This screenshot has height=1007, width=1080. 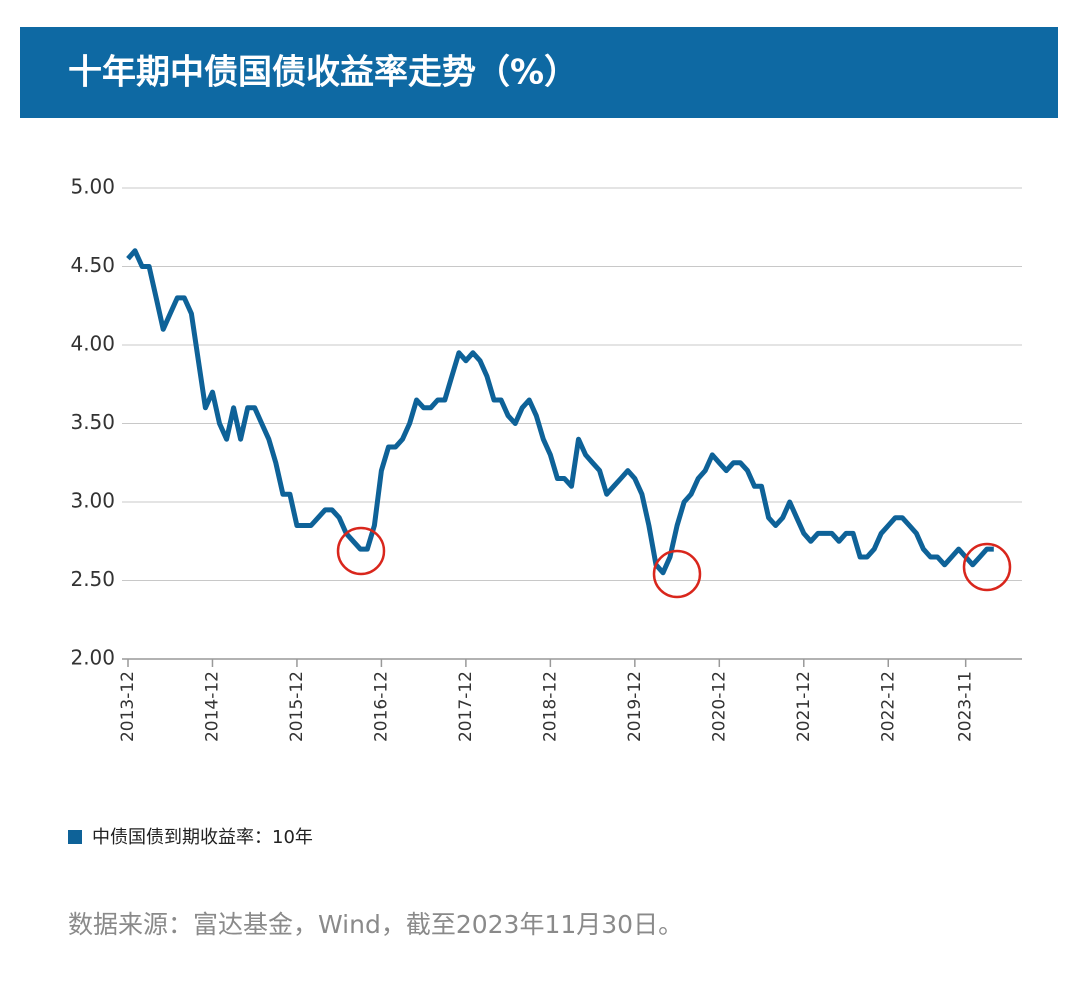 What do you see at coordinates (92, 501) in the screenshot?
I see `y-tick-label: 3.00` at bounding box center [92, 501].